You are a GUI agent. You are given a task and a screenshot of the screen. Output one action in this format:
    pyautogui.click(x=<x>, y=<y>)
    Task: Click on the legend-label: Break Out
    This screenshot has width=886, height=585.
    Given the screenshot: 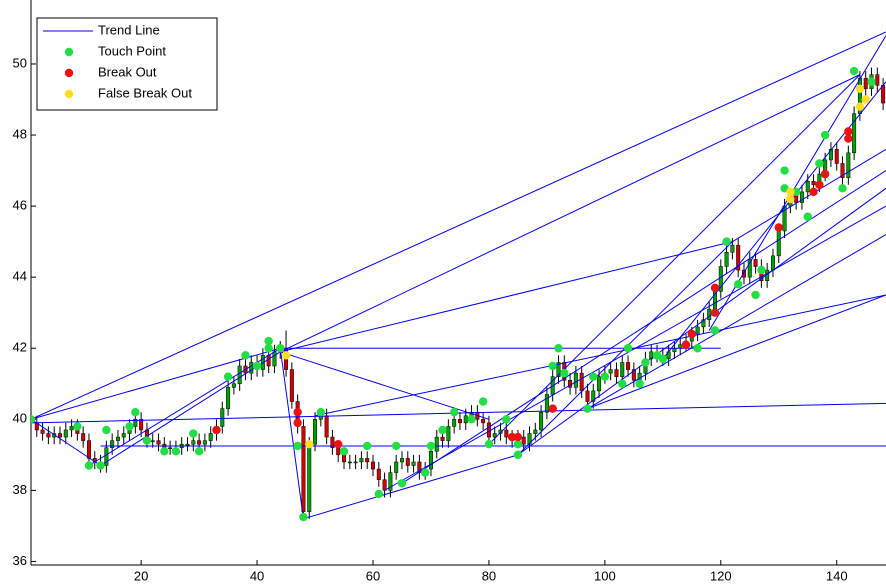 What is the action you would take?
    pyautogui.click(x=127, y=71)
    